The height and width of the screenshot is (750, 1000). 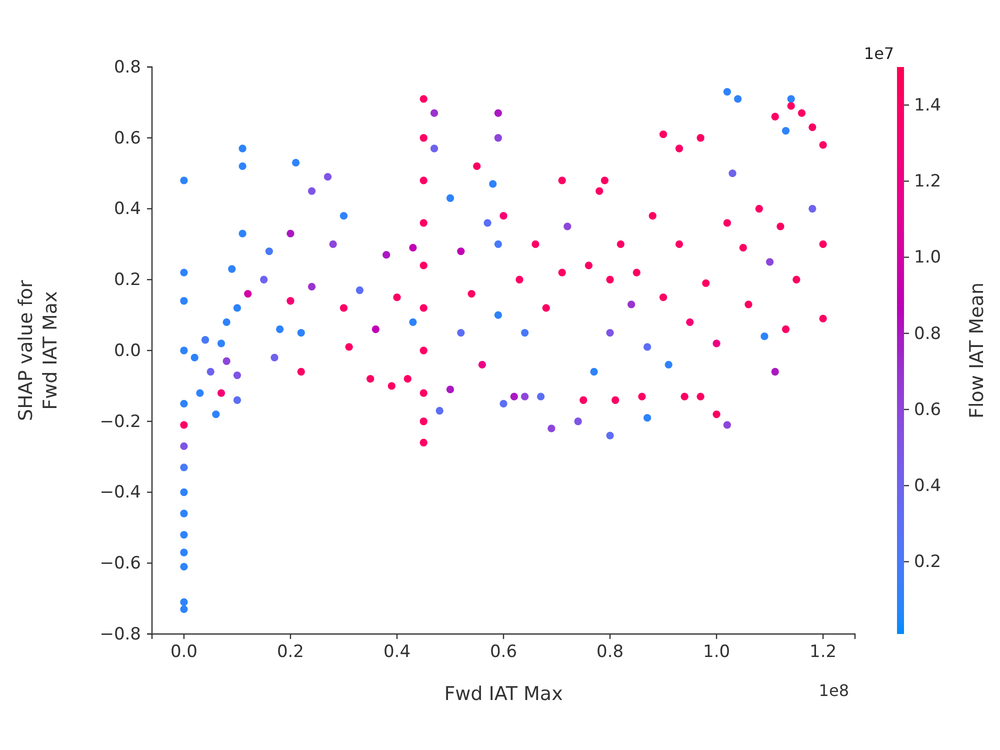 What do you see at coordinates (928, 562) in the screenshot?
I see `color-bar-label: 0.2` at bounding box center [928, 562].